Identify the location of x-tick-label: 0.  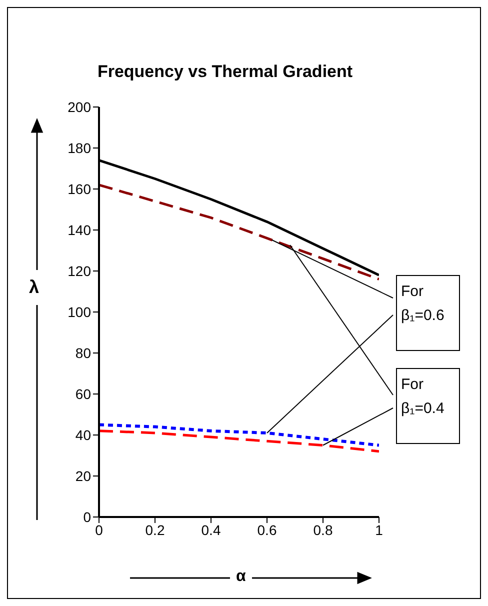
(99, 530).